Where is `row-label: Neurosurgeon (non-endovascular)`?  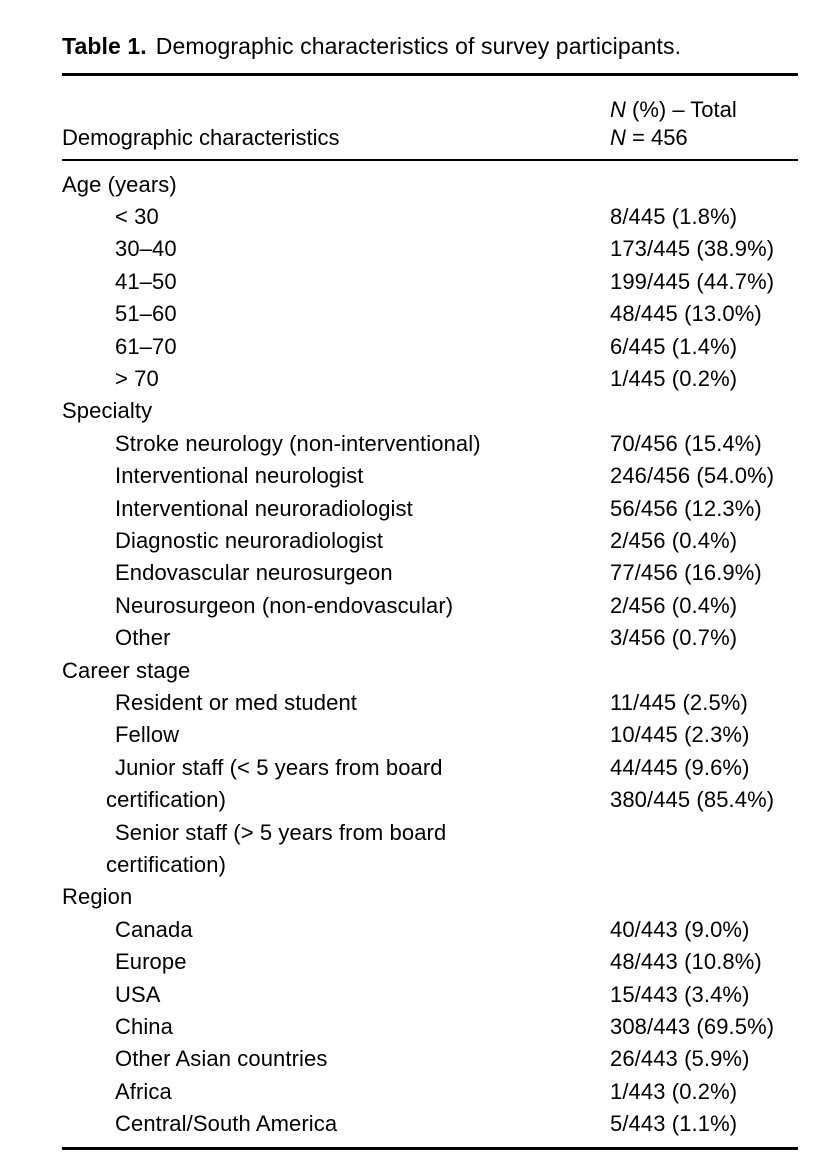
row-label: Neurosurgeon (non-endovascular) is located at coordinates (284, 605).